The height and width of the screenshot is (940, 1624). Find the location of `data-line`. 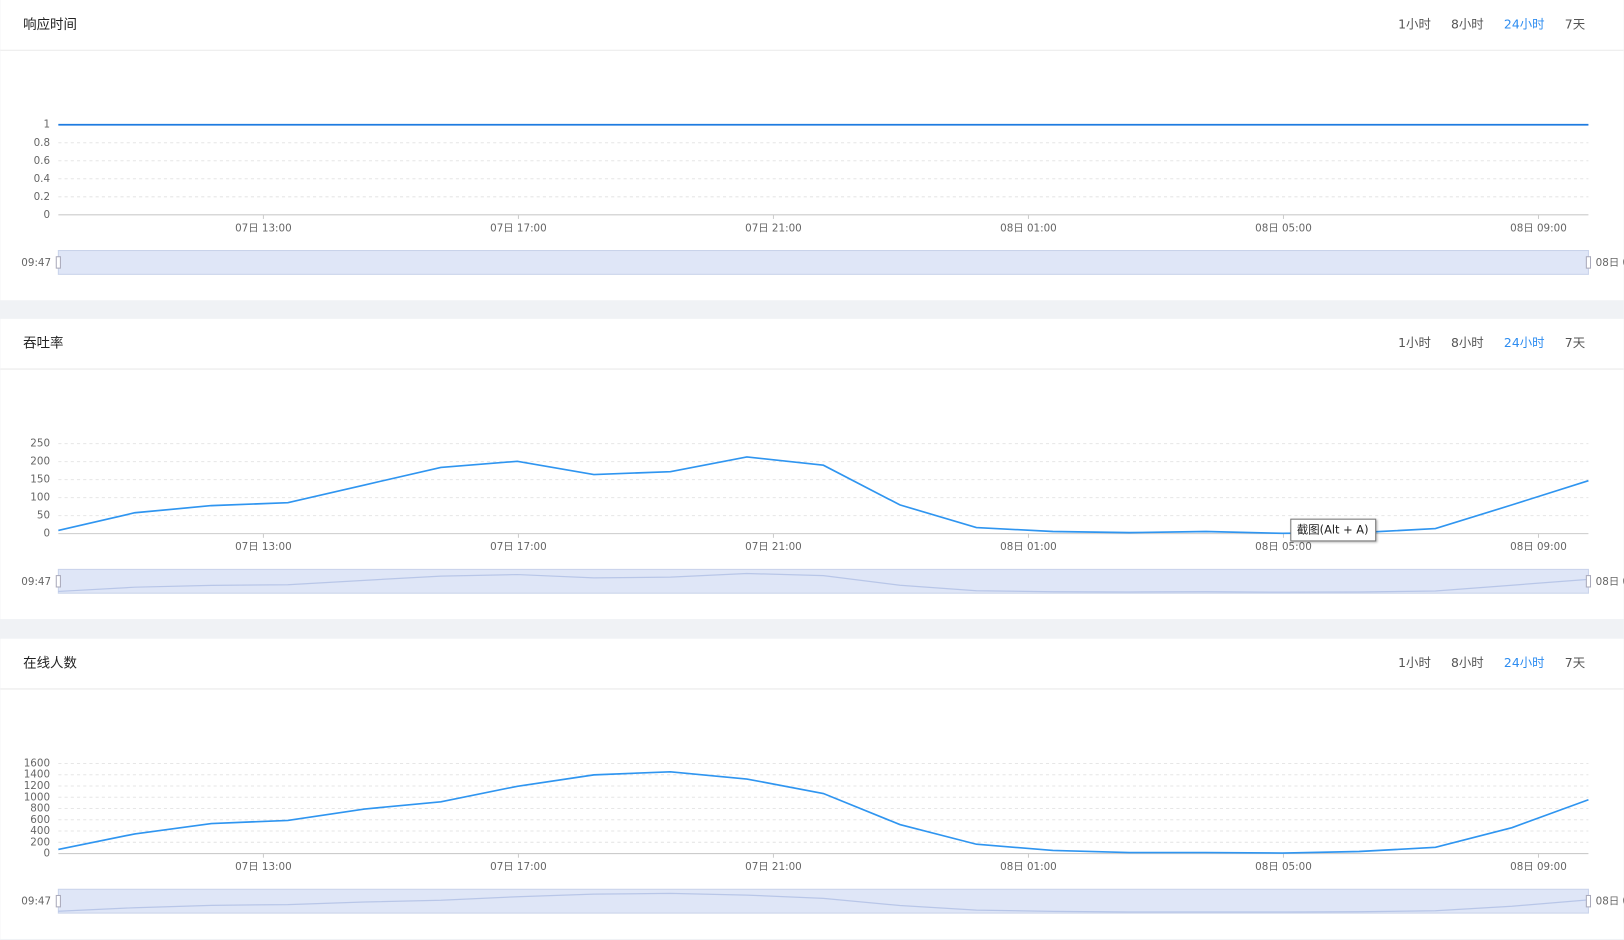

data-line is located at coordinates (823, 812).